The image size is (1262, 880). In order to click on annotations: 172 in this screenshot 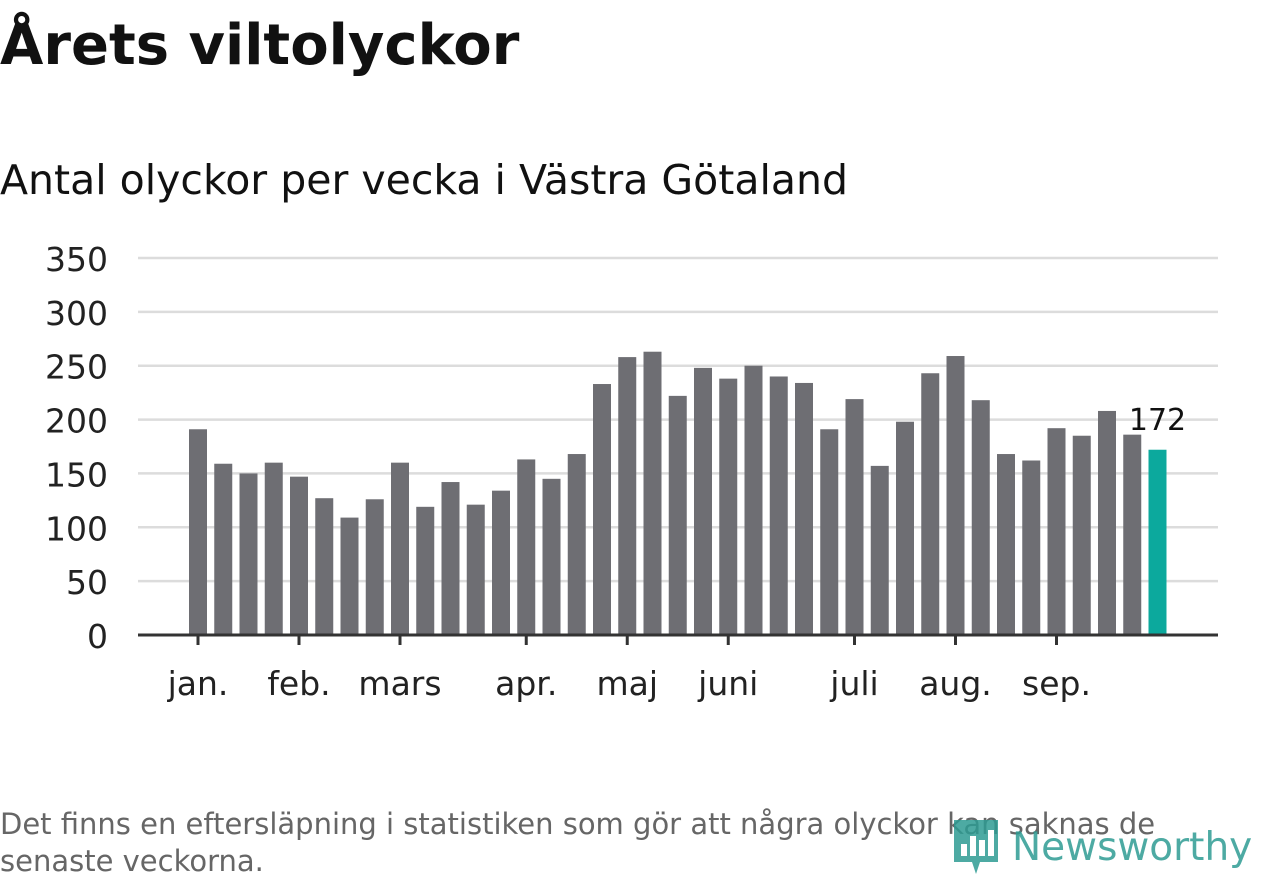, I will do `click(1157, 420)`.